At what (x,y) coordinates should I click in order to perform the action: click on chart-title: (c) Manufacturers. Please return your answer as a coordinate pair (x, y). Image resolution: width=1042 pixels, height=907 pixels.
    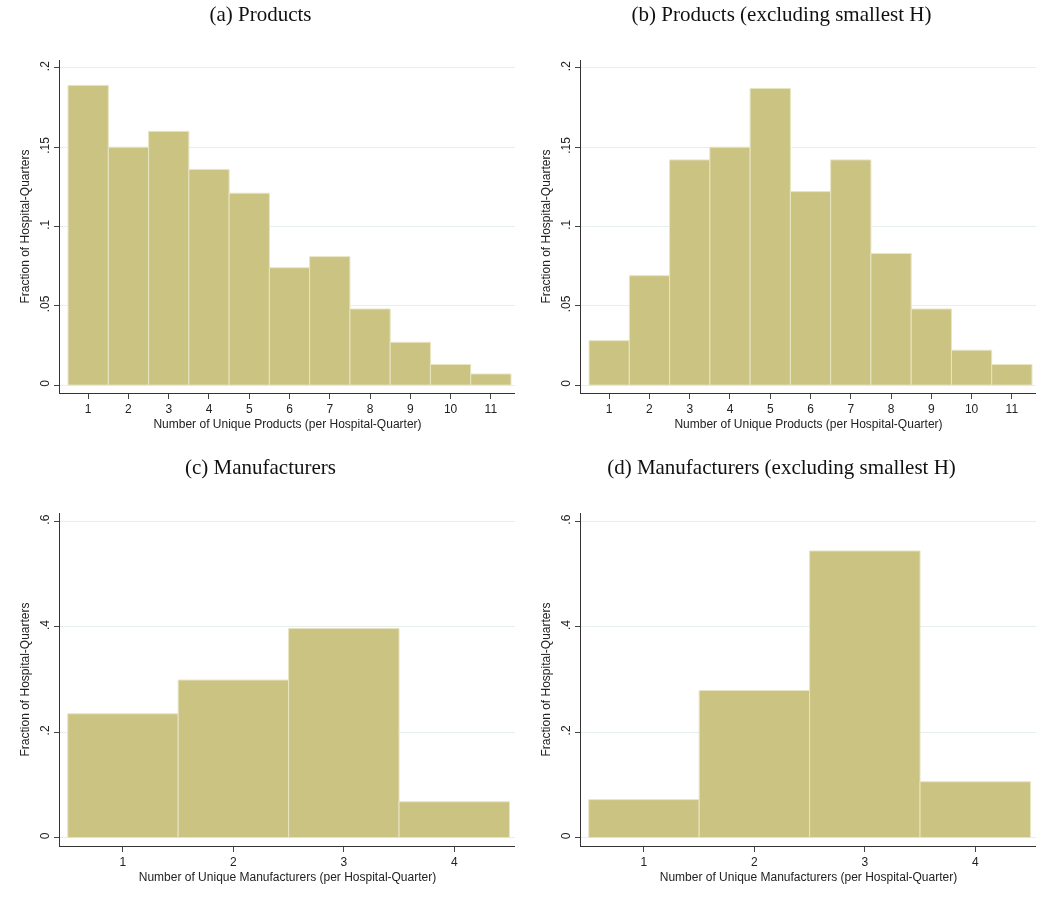
    Looking at the image, I should click on (260, 467).